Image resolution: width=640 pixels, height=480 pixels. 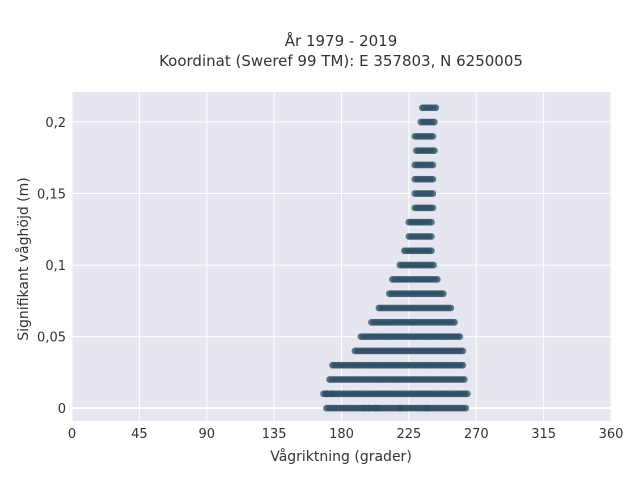 I want to click on x-tick-label: 315, so click(x=543, y=434).